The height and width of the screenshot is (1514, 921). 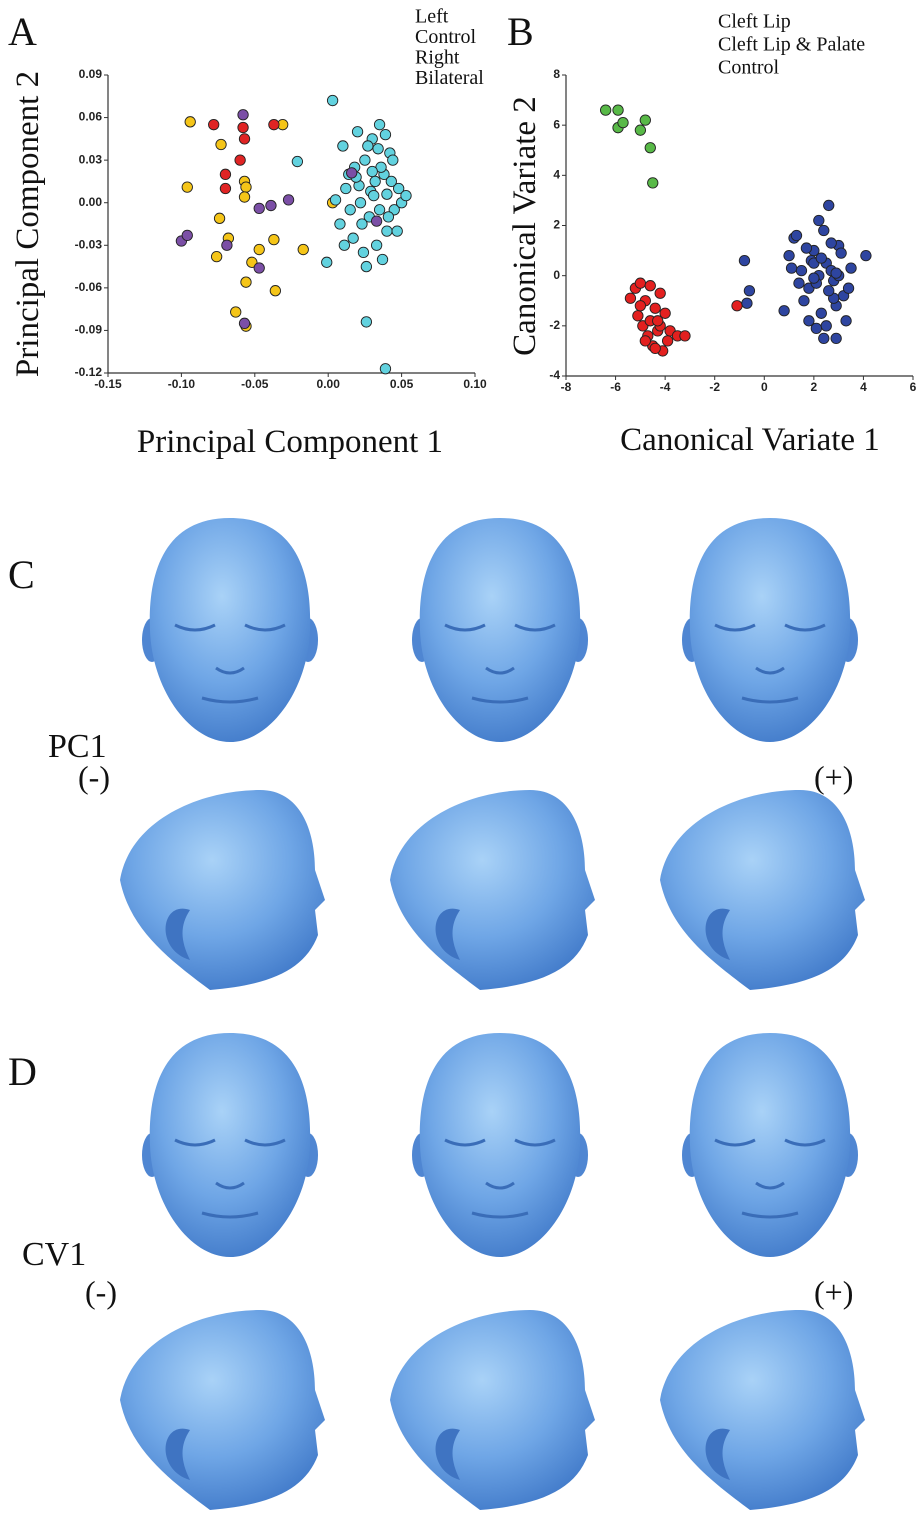 What do you see at coordinates (665, 387) in the screenshot?
I see `x-tick-label: -4` at bounding box center [665, 387].